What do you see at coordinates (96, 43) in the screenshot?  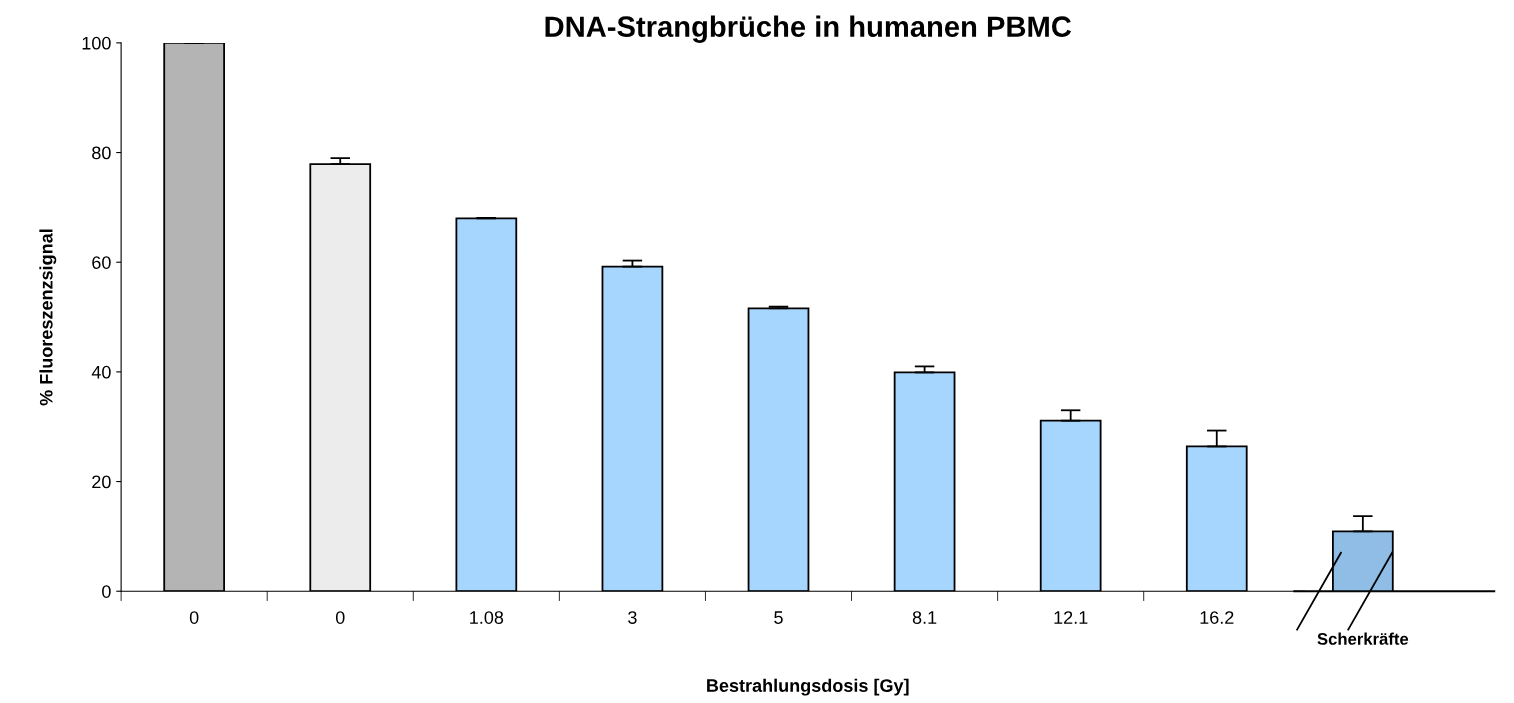 I see `y-tick-label: 100` at bounding box center [96, 43].